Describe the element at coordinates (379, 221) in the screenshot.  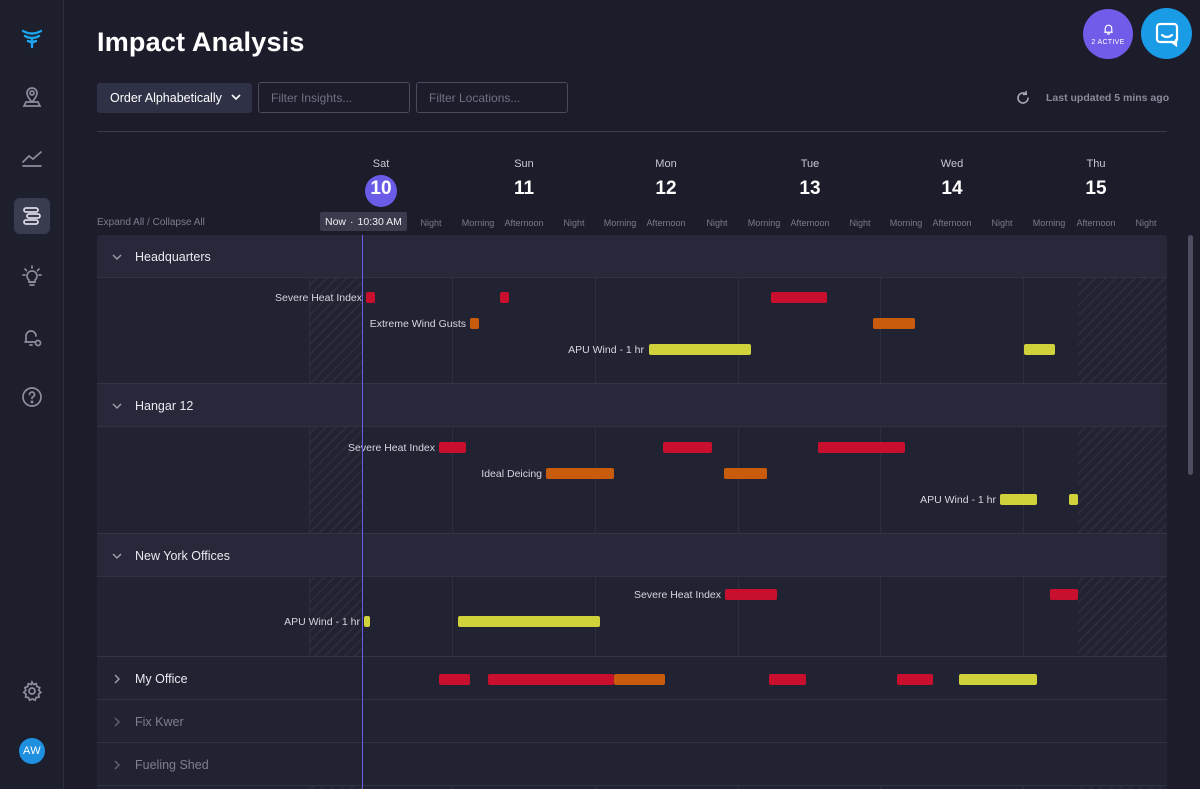
I see `now-time: 10:30 AM` at that location.